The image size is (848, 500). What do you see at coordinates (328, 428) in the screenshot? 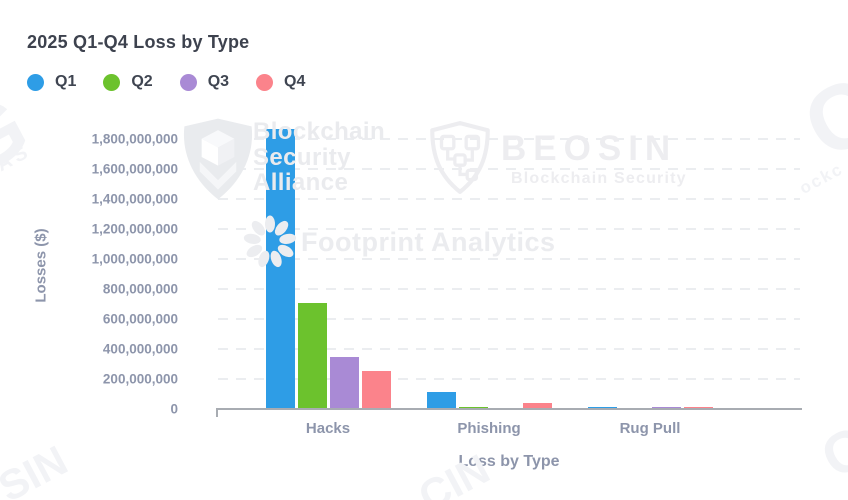
I see `x-category-label-hacks: Hacks` at bounding box center [328, 428].